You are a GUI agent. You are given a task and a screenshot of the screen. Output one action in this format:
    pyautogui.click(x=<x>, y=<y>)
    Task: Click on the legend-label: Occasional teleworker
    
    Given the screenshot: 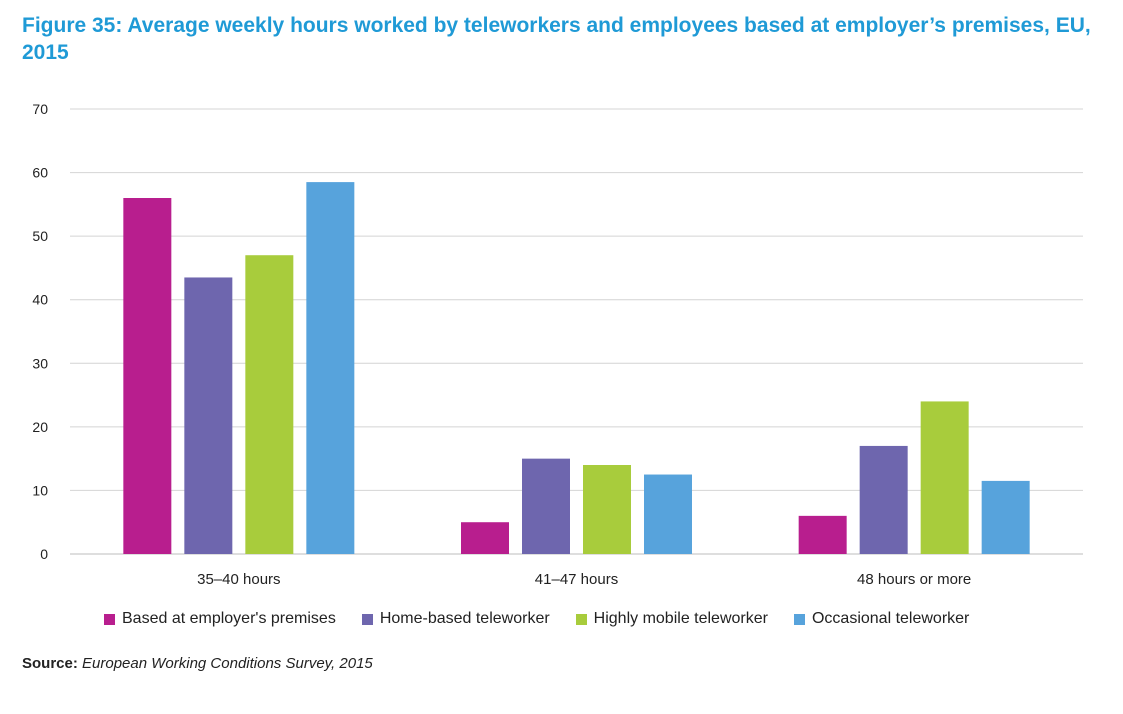 What is the action you would take?
    pyautogui.click(x=890, y=618)
    